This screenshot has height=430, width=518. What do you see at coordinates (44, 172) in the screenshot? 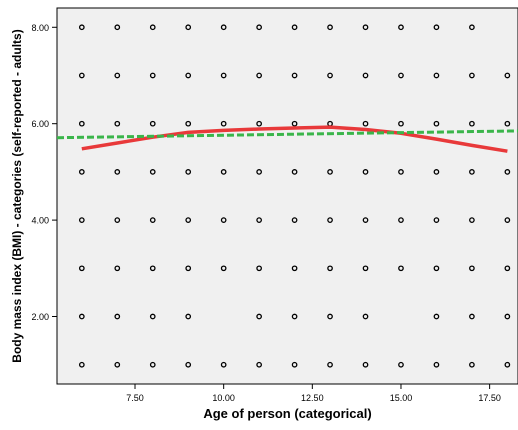
I see `y-axis: 2.00 4.00 6.00 8.00` at bounding box center [44, 172].